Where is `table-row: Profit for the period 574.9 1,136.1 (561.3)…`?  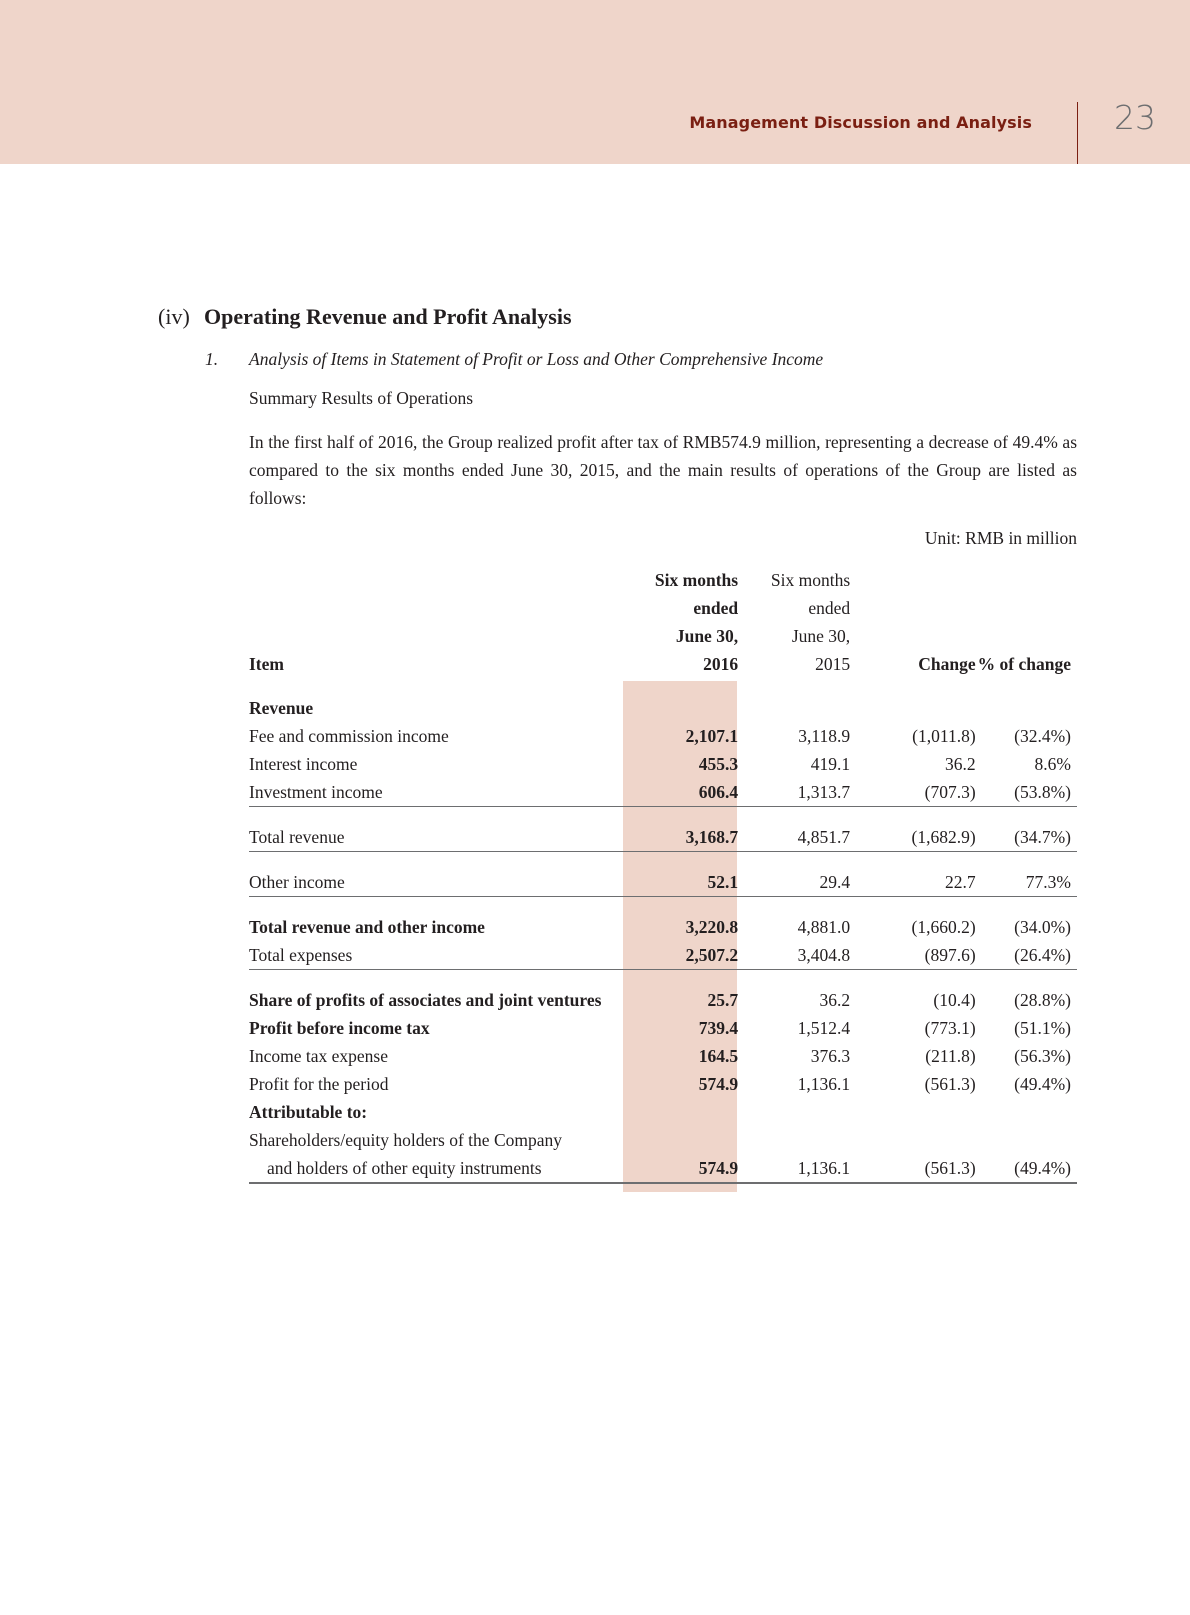 table-row: Profit for the period 574.9 1,136.1 (561.3)… is located at coordinates (663, 1084).